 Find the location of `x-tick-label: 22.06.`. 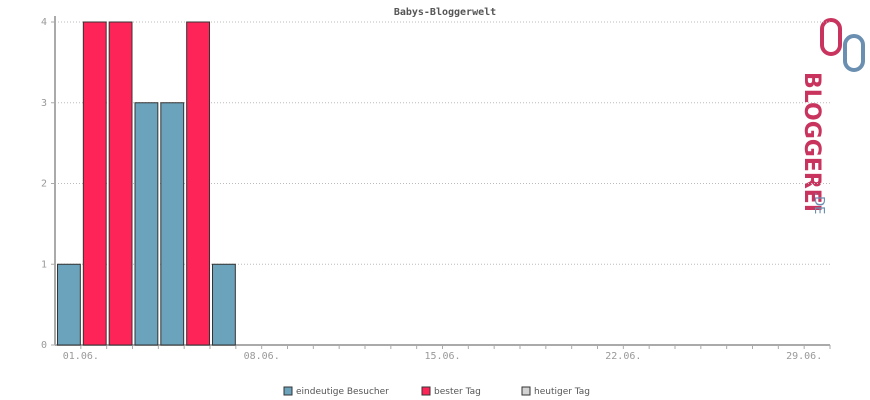

x-tick-label: 22.06. is located at coordinates (623, 356).